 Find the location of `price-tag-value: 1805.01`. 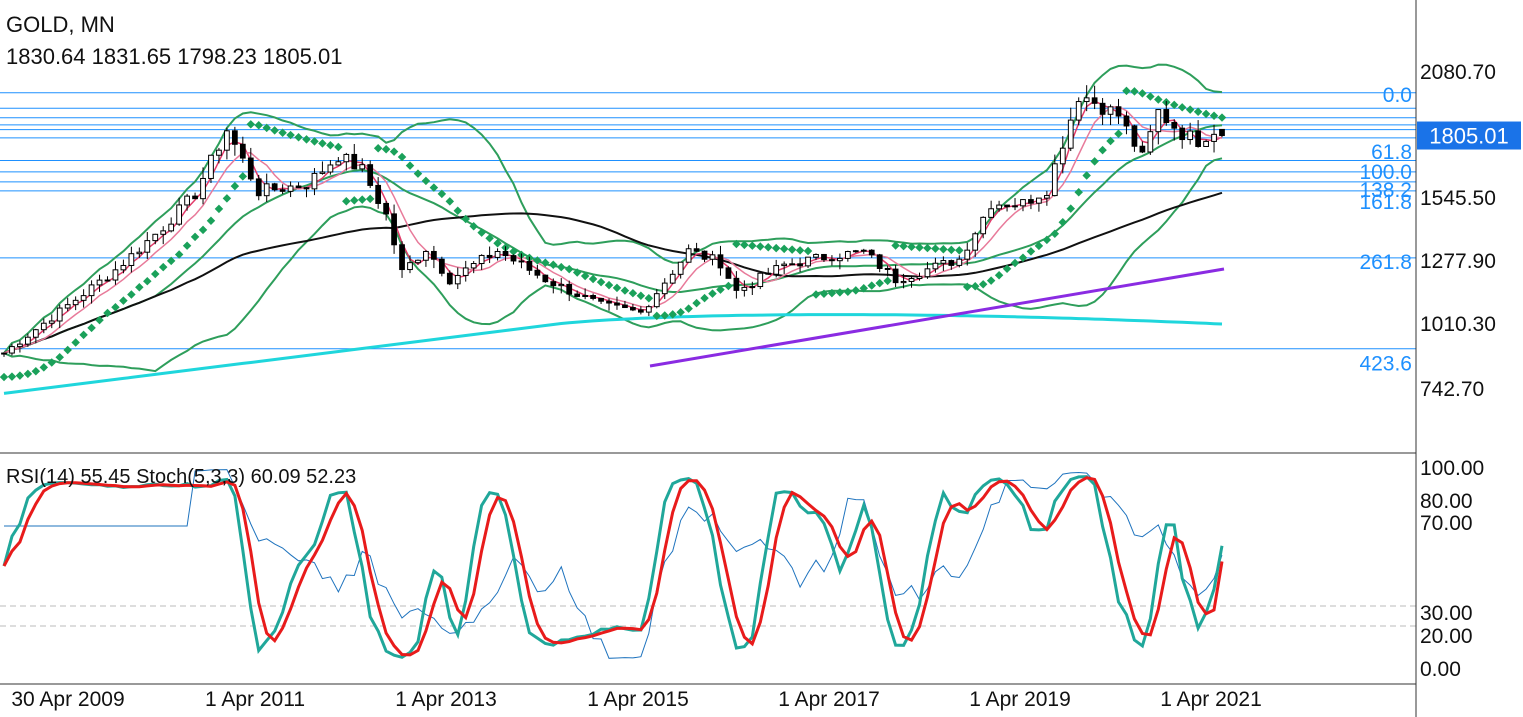

price-tag-value: 1805.01 is located at coordinates (1469, 136).